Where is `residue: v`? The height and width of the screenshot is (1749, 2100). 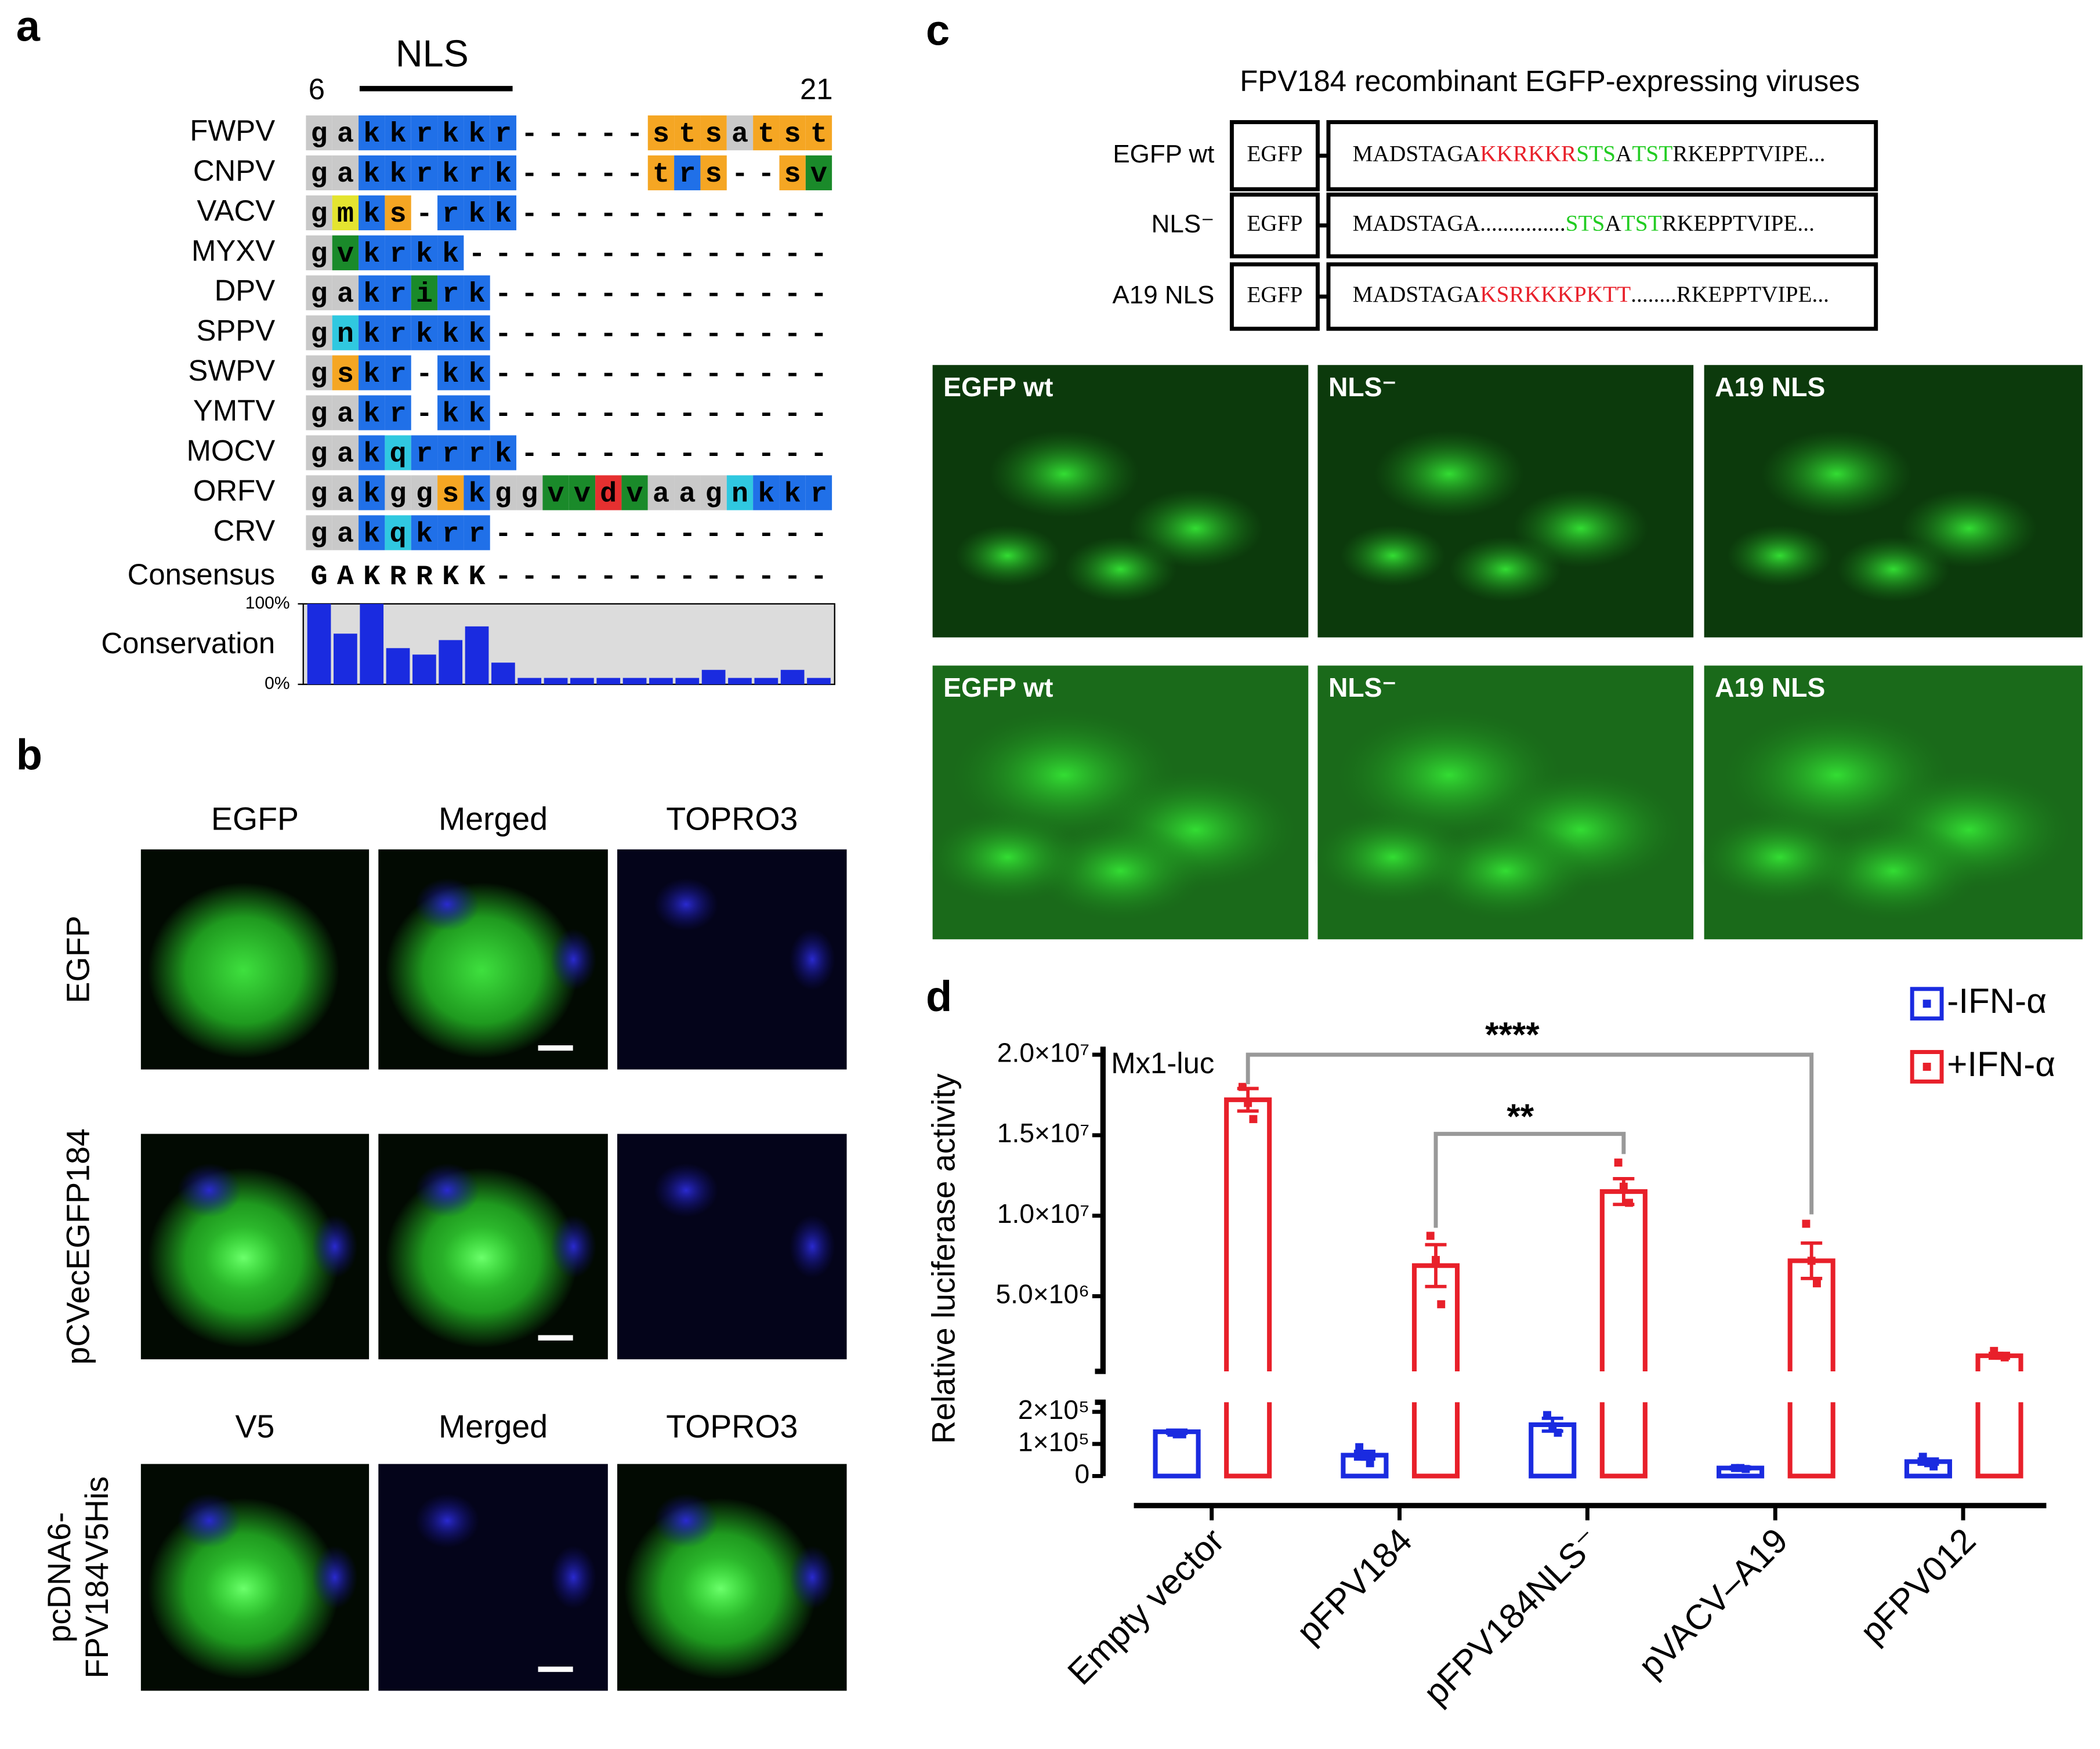
residue: v is located at coordinates (635, 494).